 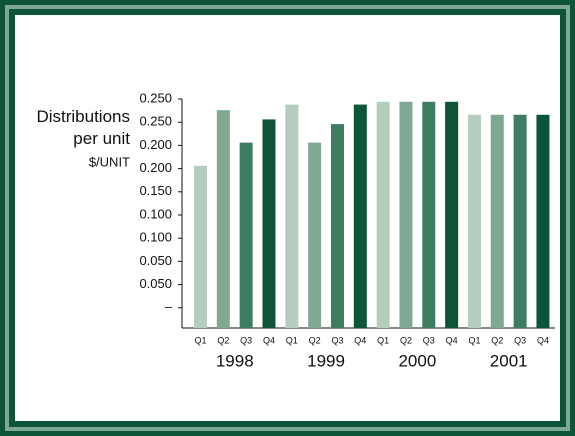 What do you see at coordinates (326, 360) in the screenshot?
I see `group-label: 1999` at bounding box center [326, 360].